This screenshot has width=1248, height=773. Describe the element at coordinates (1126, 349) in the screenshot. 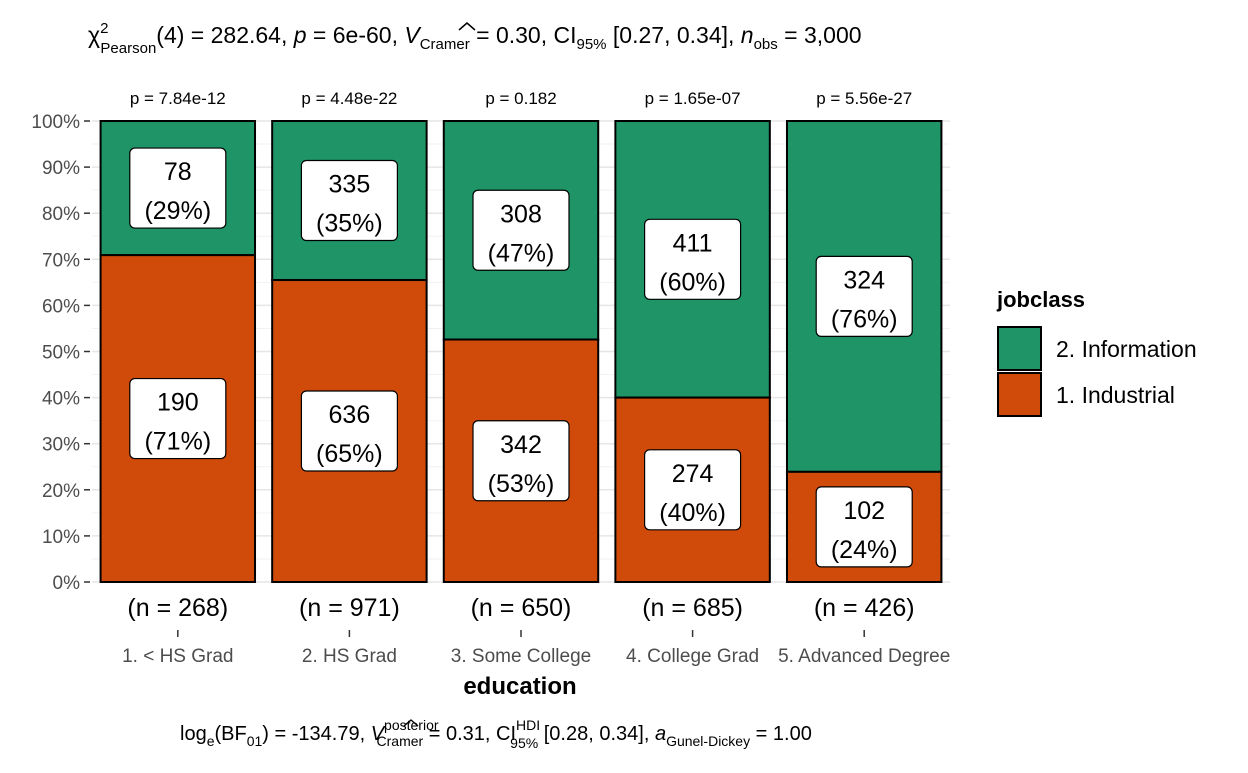

I see `legend-label: 2. Information` at that location.